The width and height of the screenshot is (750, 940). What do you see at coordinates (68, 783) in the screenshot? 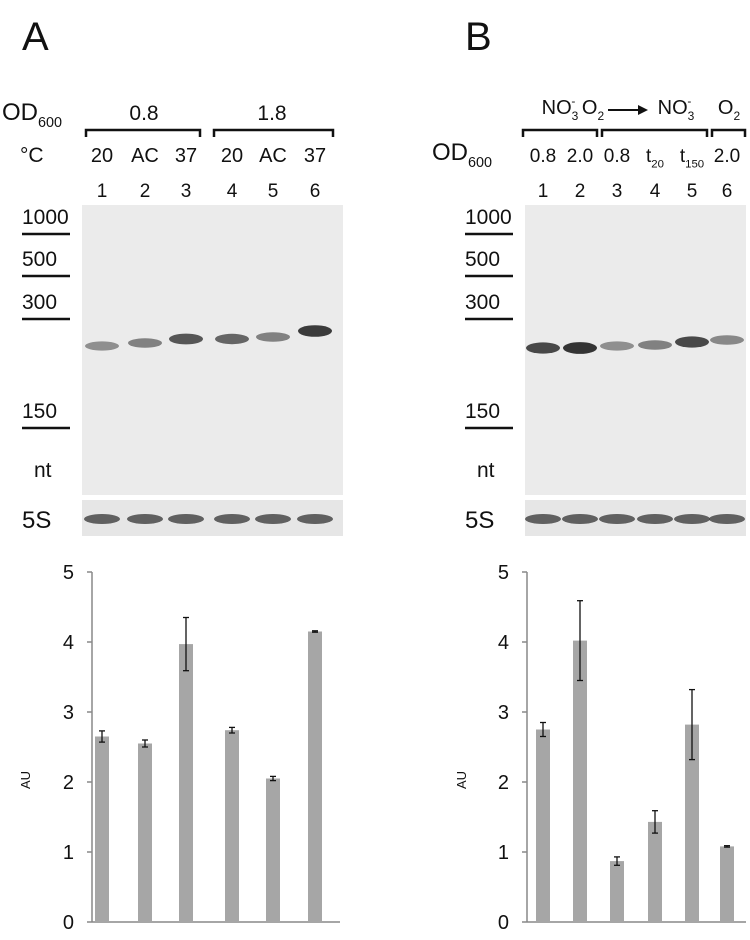
I see `y-tick-label: 2` at bounding box center [68, 783].